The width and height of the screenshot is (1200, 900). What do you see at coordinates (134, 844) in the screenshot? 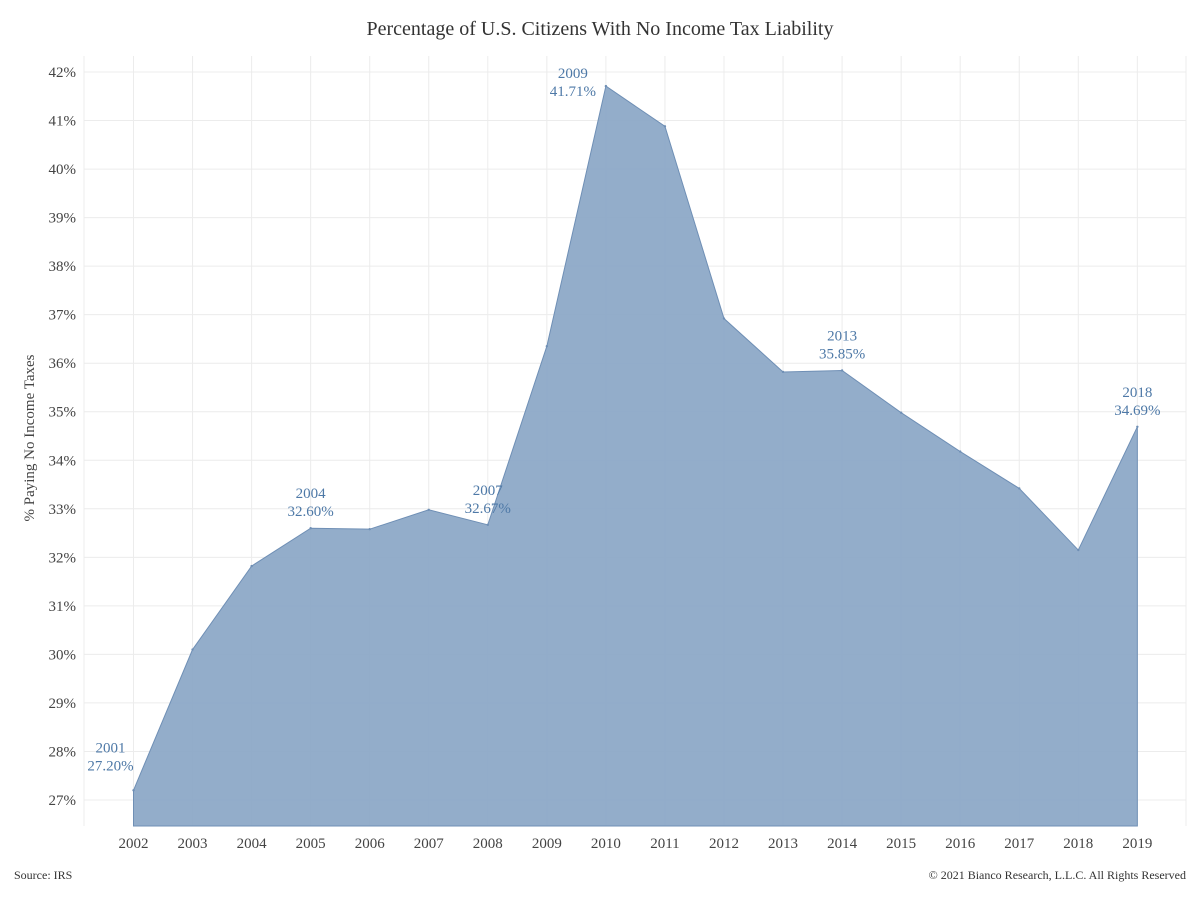
I see `x-tick-label: 2002` at bounding box center [134, 844].